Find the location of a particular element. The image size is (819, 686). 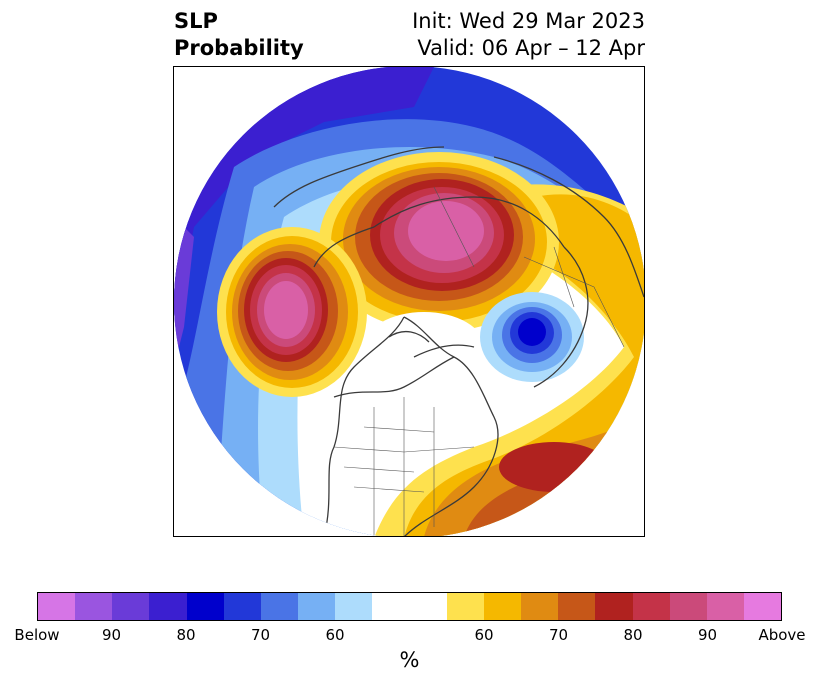

title-type: Probability is located at coordinates (239, 48).